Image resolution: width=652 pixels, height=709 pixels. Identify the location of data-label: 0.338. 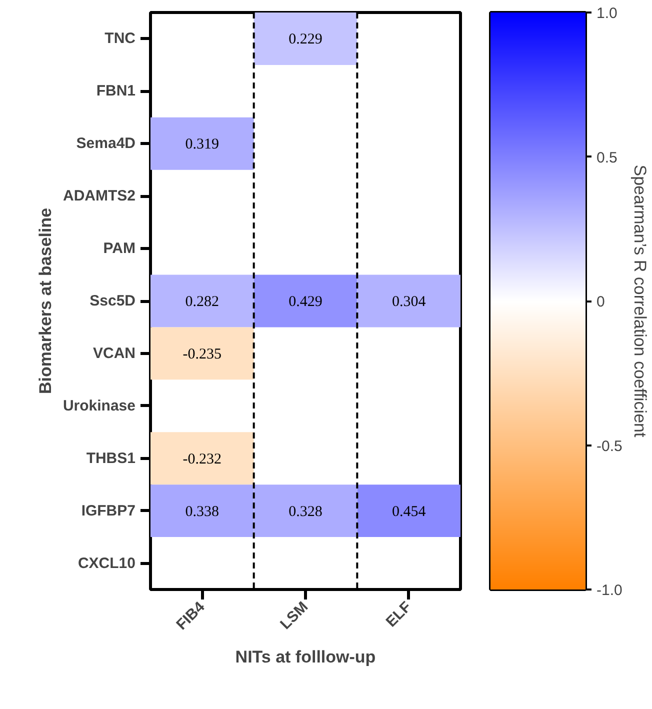
(202, 512).